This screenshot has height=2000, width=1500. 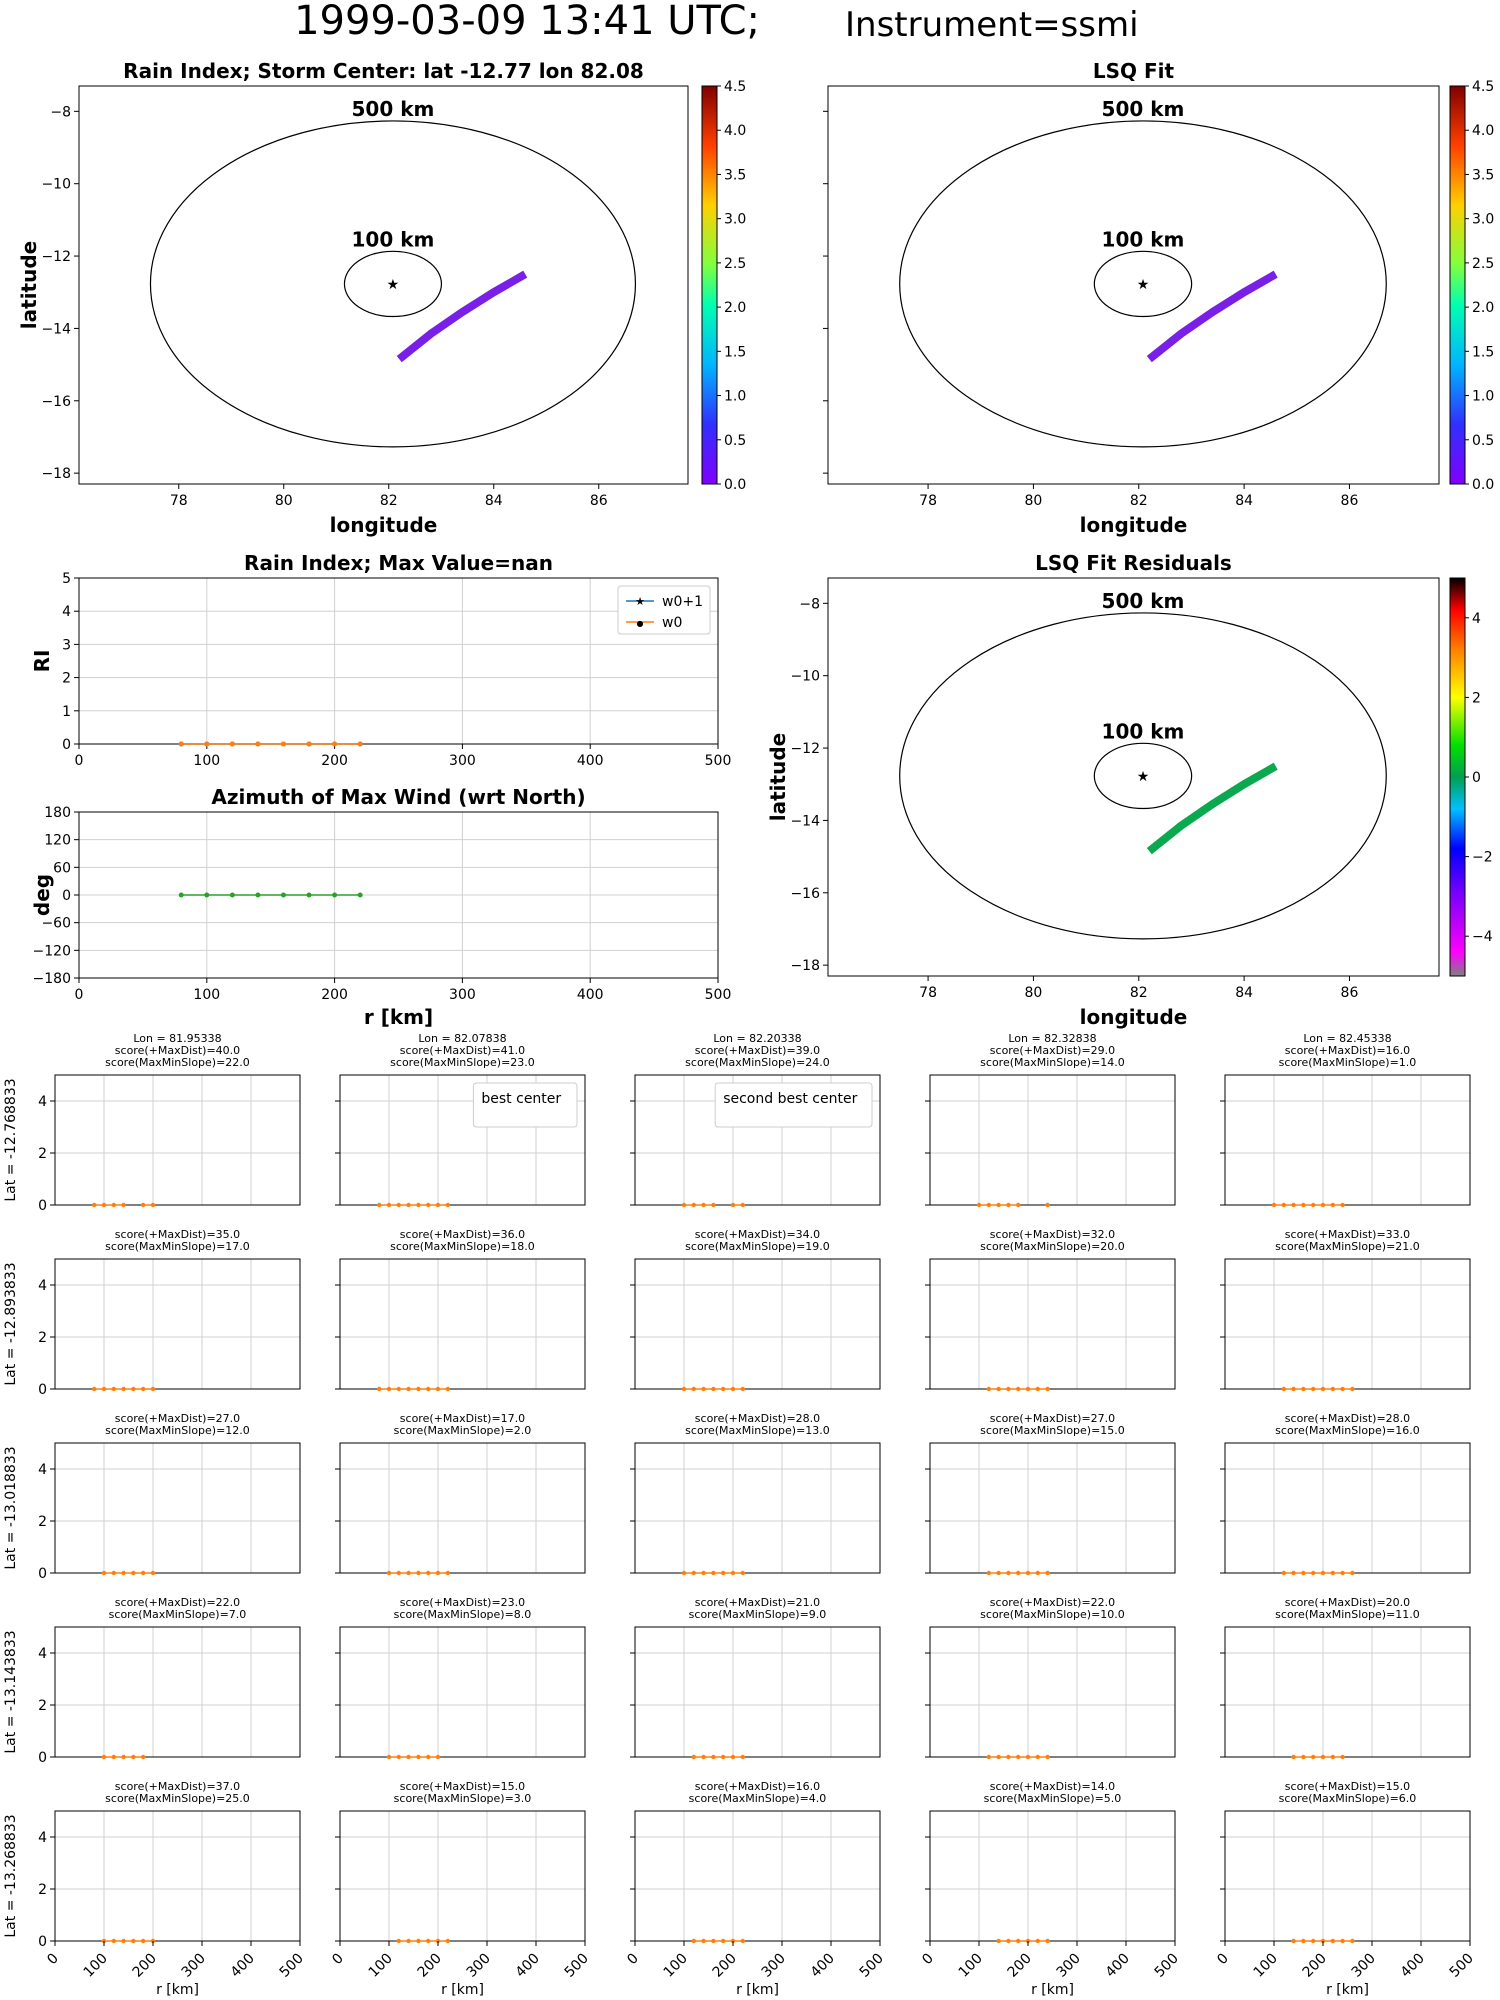 I want to click on grid-panel-legend, so click(x=525, y=1105).